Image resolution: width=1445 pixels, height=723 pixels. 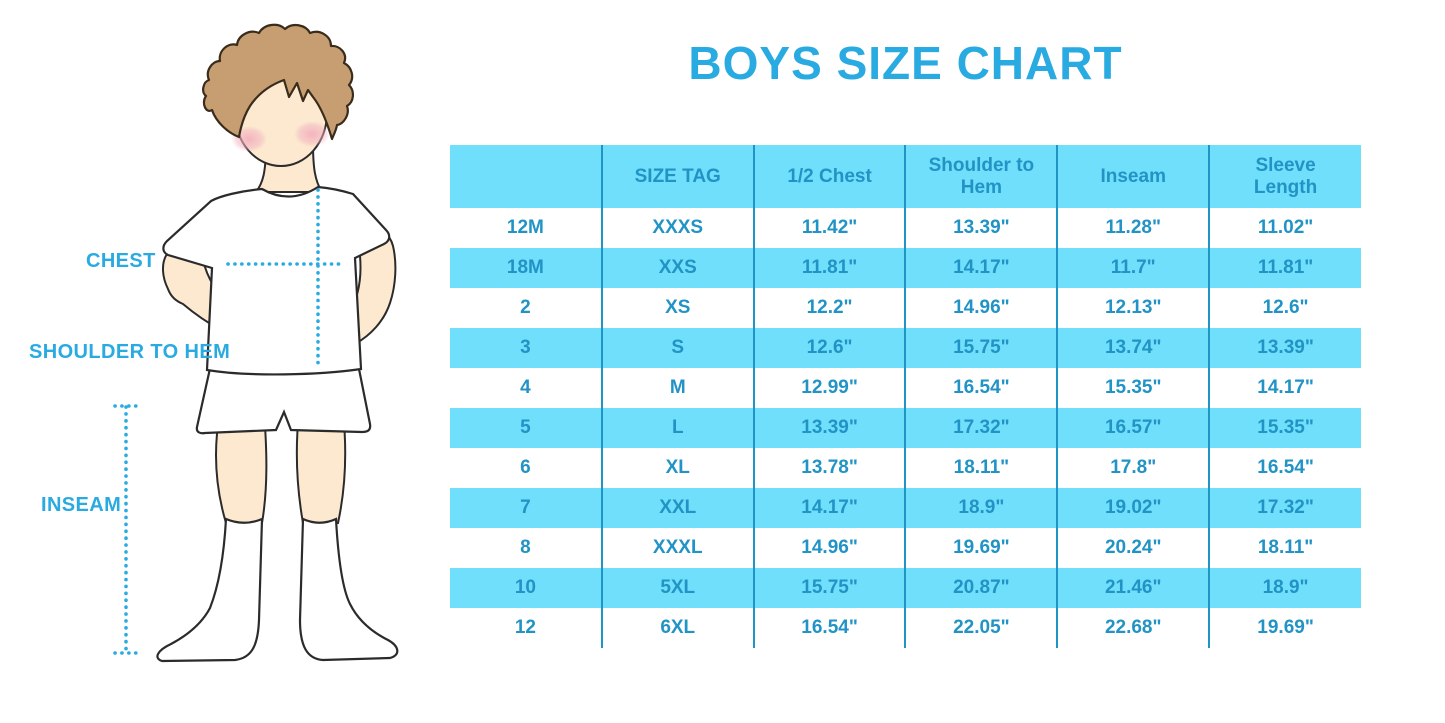 I want to click on column-header: Sleeve Length, so click(x=1284, y=176).